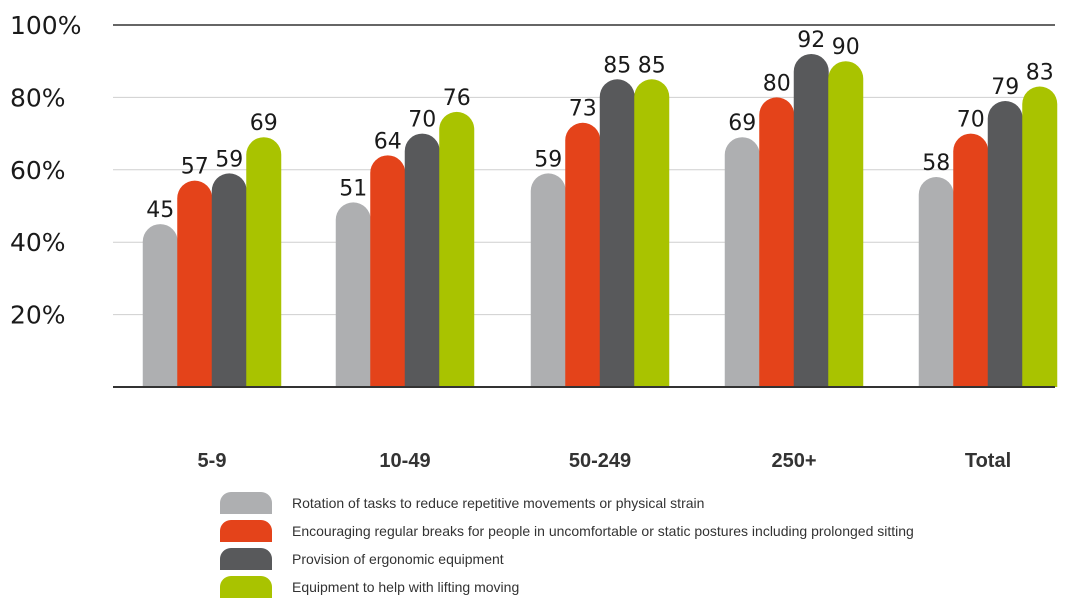 Image resolution: width=1071 pixels, height=602 pixels. I want to click on data-label: 64, so click(388, 141).